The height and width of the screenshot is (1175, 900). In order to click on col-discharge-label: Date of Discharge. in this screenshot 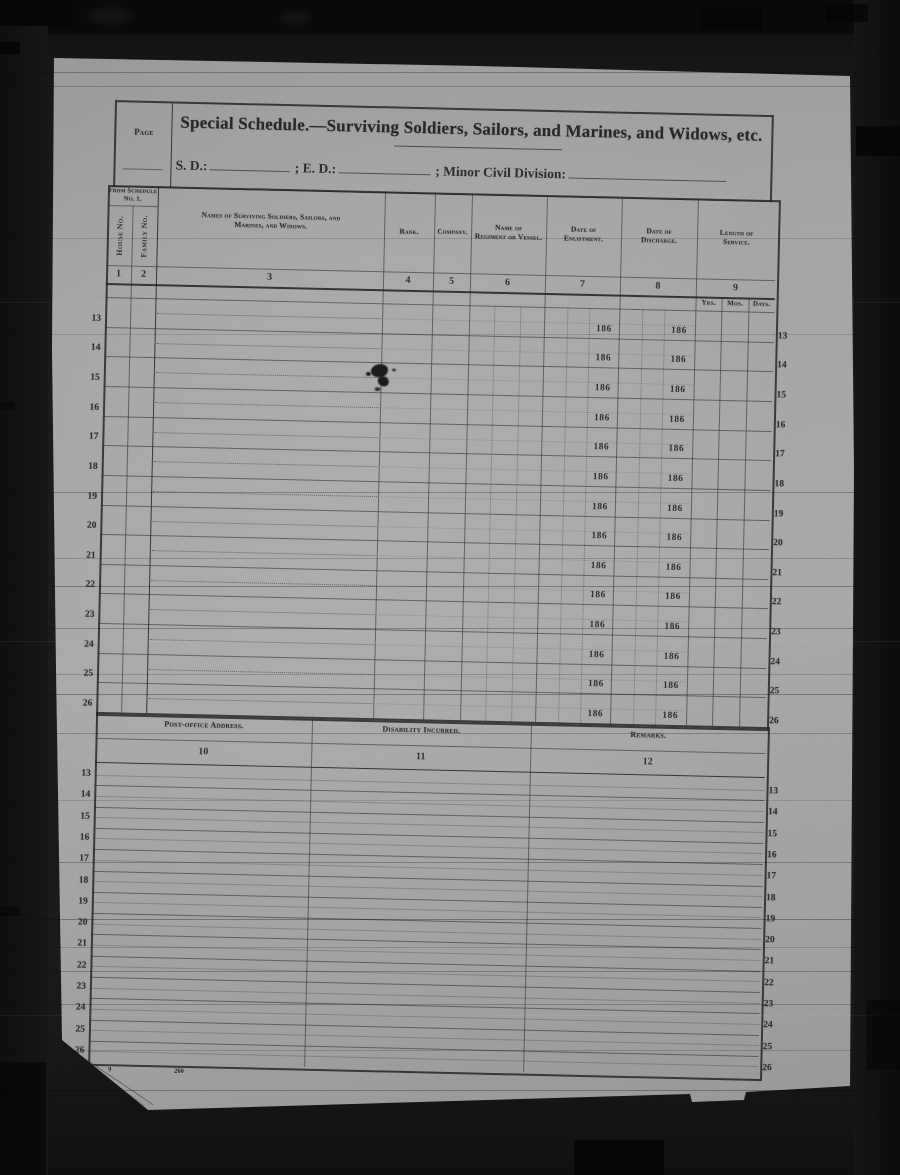, I will do `click(659, 236)`.